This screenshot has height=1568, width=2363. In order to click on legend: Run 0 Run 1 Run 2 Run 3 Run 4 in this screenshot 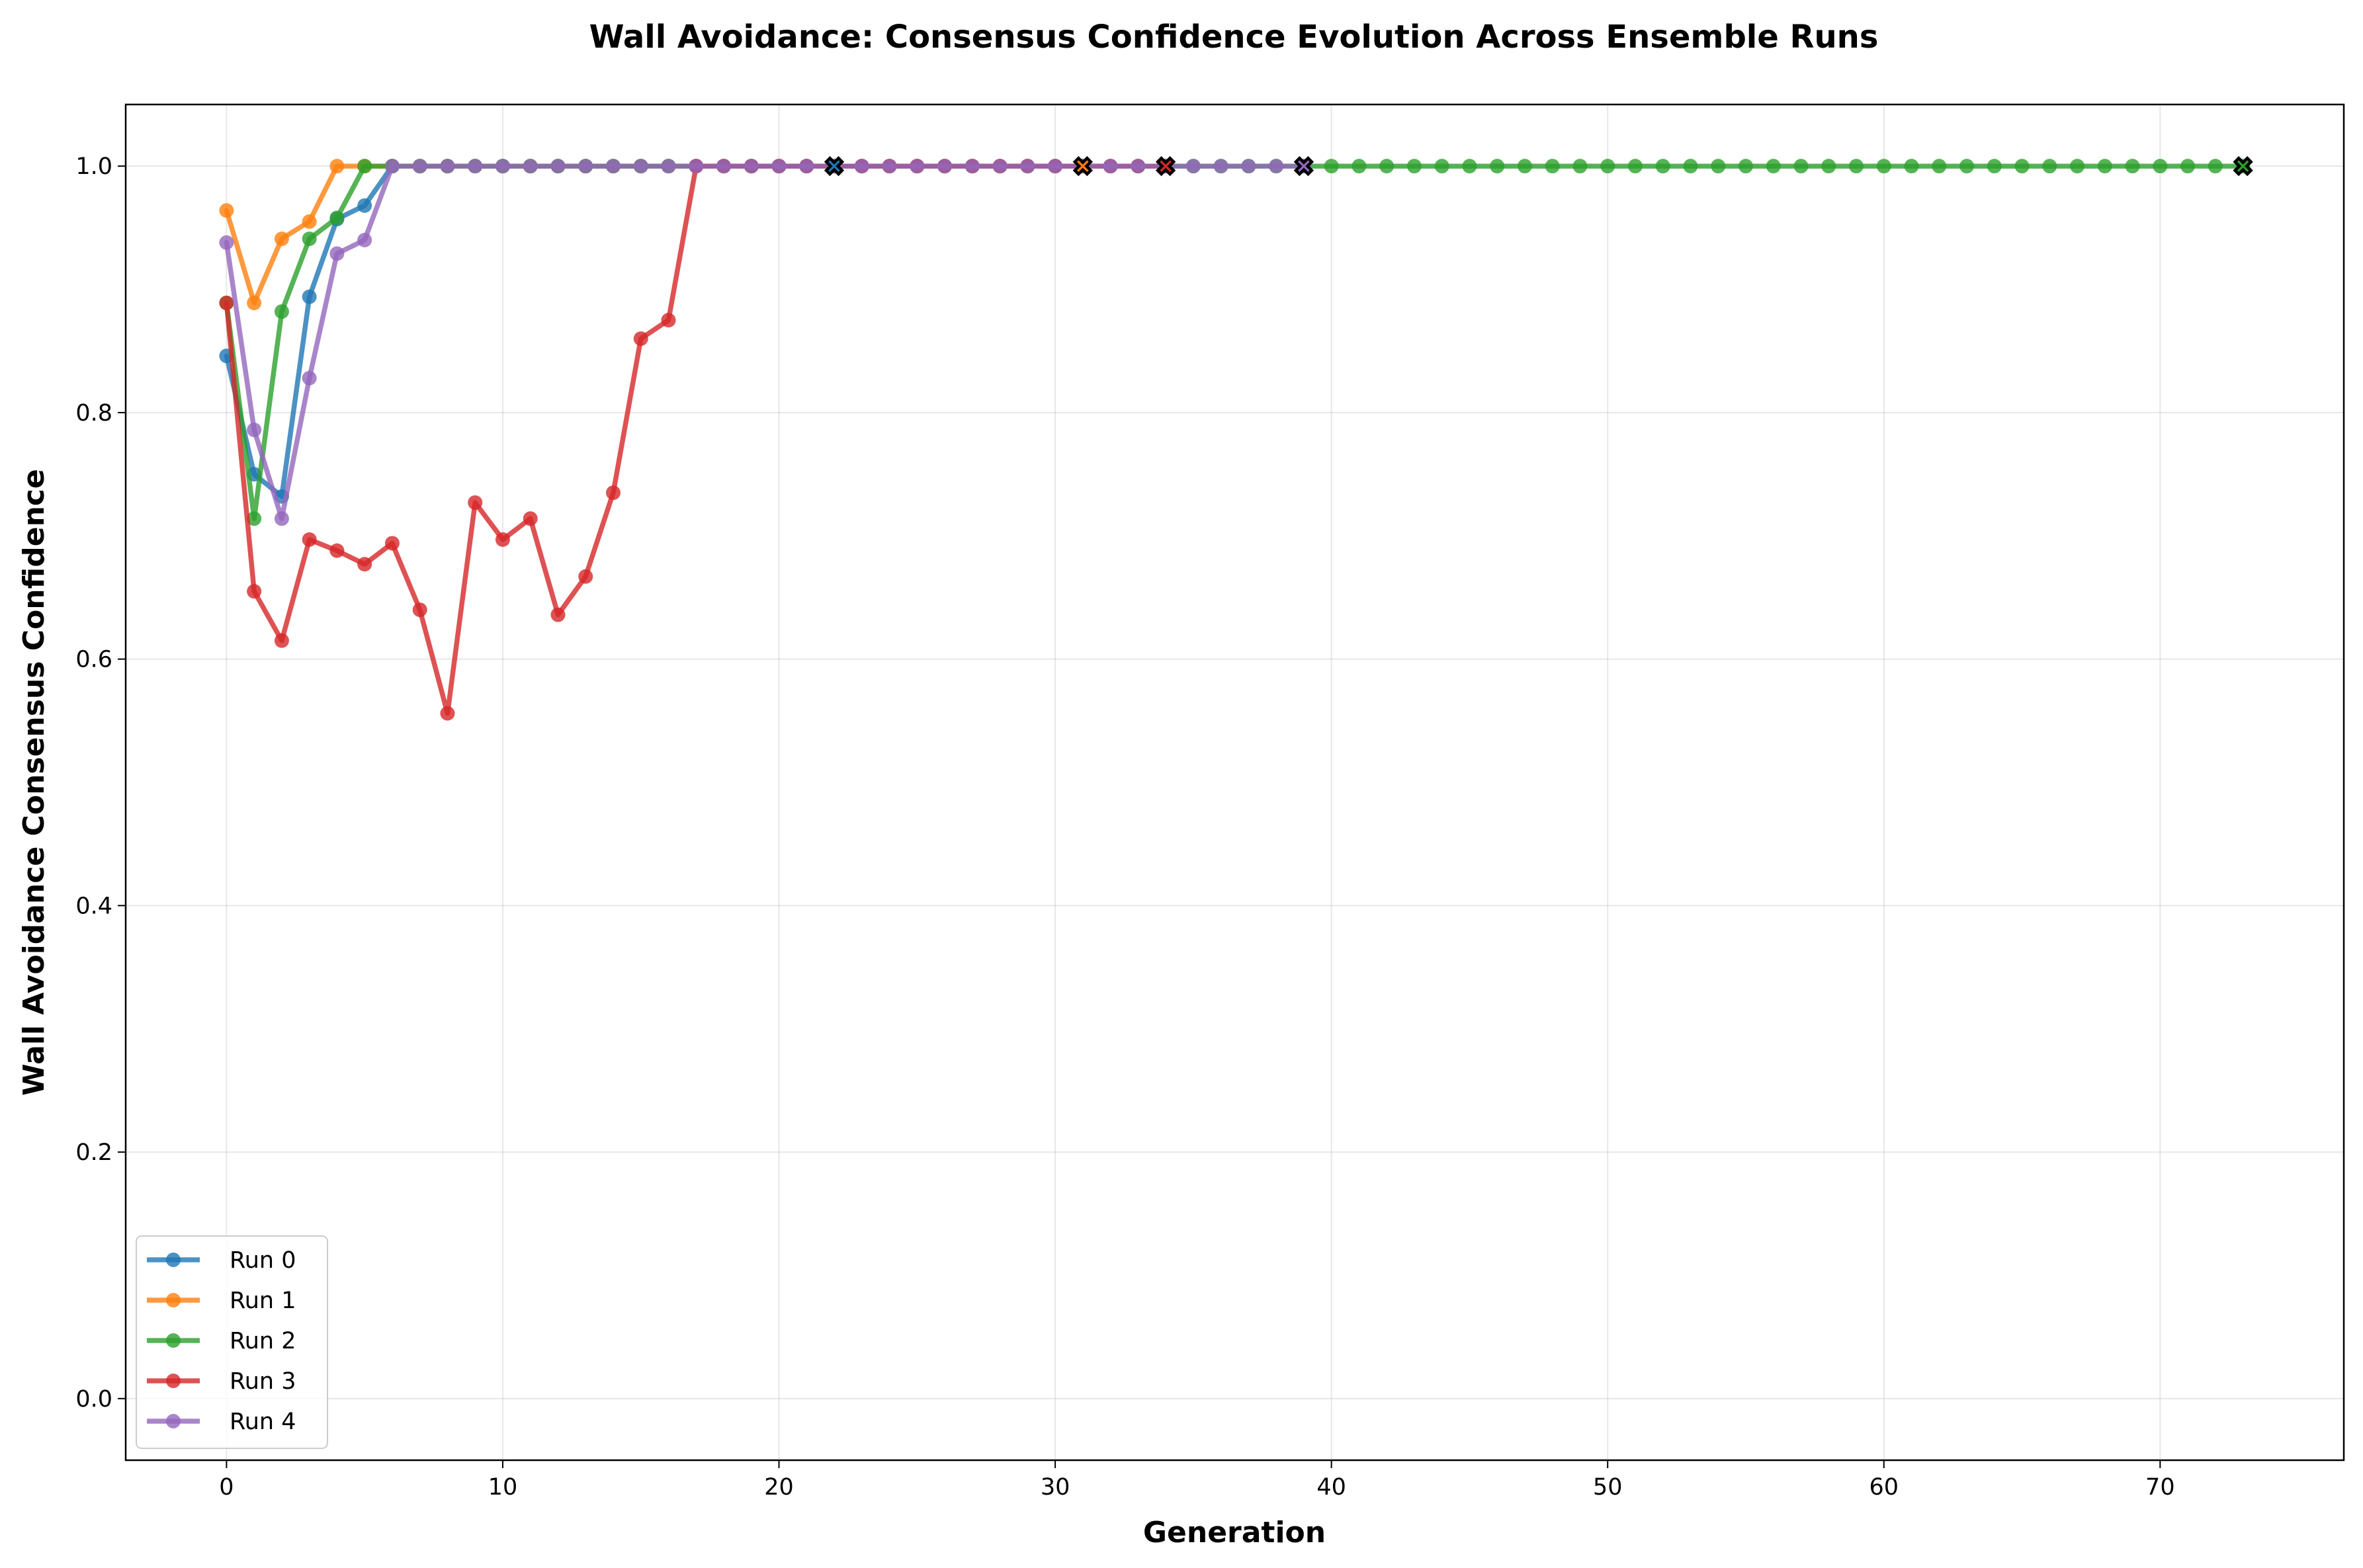, I will do `click(232, 1342)`.